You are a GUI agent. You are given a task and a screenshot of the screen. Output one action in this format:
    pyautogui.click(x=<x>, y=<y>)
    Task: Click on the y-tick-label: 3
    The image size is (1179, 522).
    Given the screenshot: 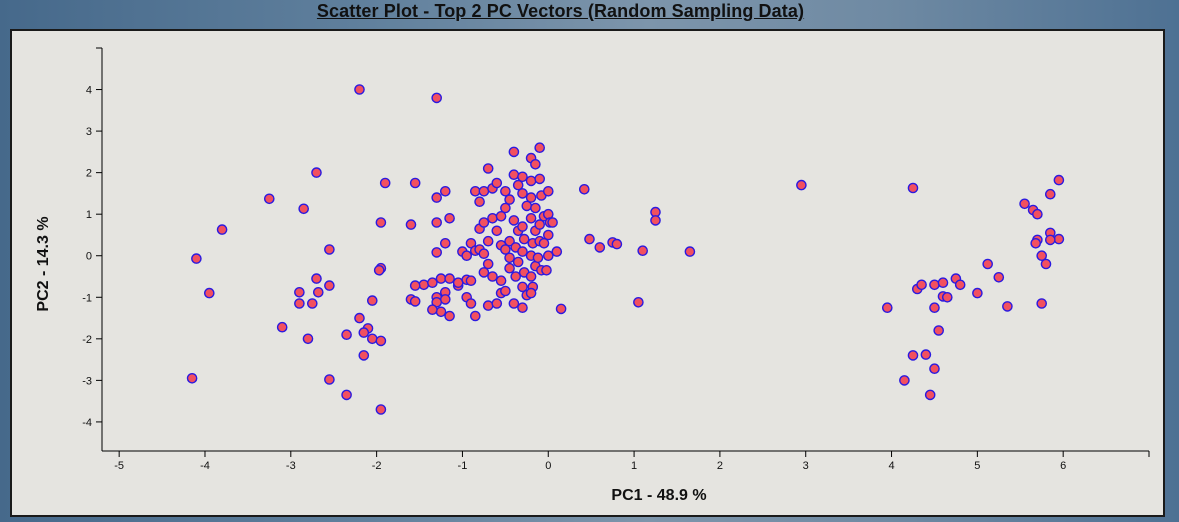 What is the action you would take?
    pyautogui.click(x=89, y=132)
    